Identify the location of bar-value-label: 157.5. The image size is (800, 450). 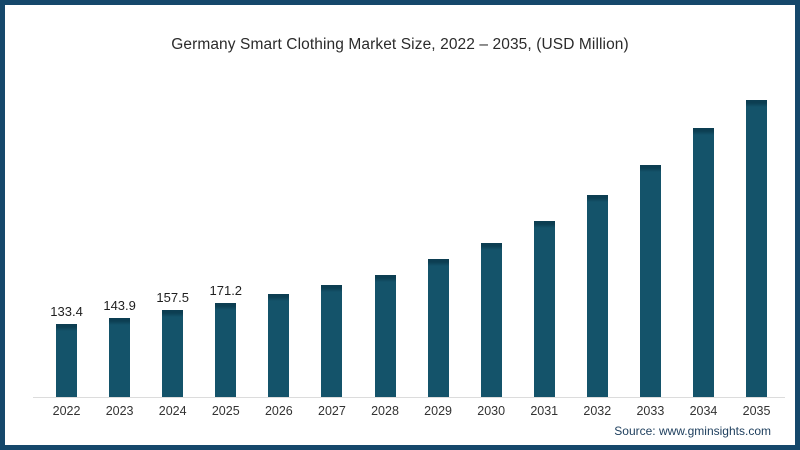
(172, 298).